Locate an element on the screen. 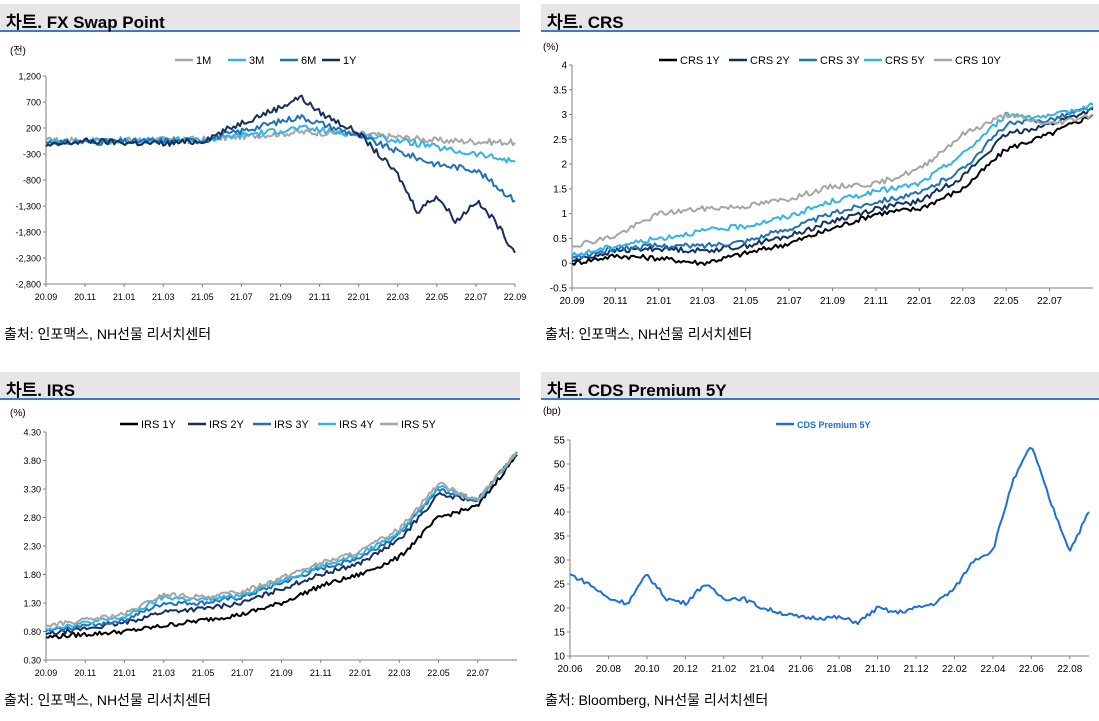 Image resolution: width=1099 pixels, height=721 pixels. y-tick-label: 3.30 is located at coordinates (32, 490).